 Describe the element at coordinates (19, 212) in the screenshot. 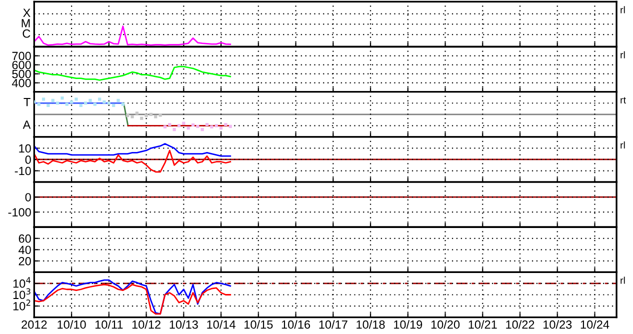

I see `y-tick-label: -100` at that location.